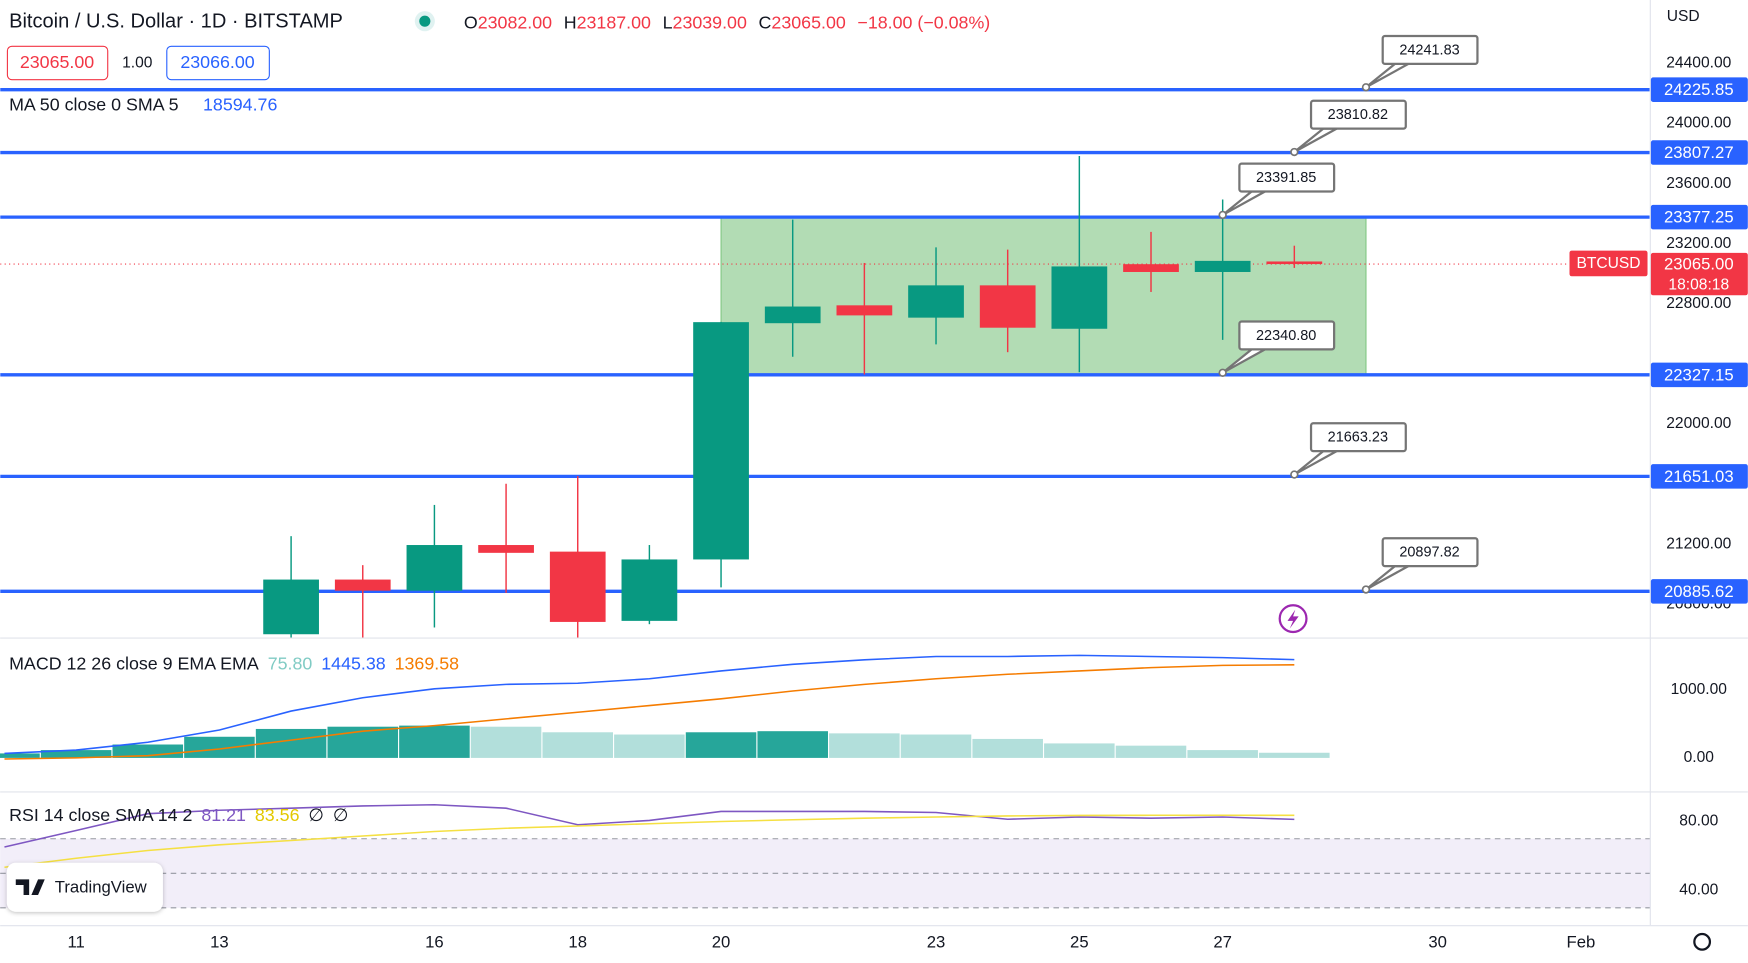 The image size is (1748, 963). Describe the element at coordinates (341, 815) in the screenshot. I see `legend-value: ∅` at that location.